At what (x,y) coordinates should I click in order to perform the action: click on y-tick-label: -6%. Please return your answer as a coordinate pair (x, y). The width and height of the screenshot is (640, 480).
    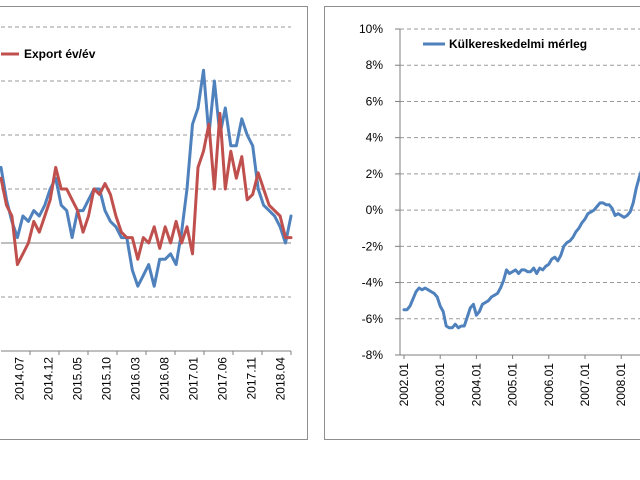
    Looking at the image, I should click on (373, 319).